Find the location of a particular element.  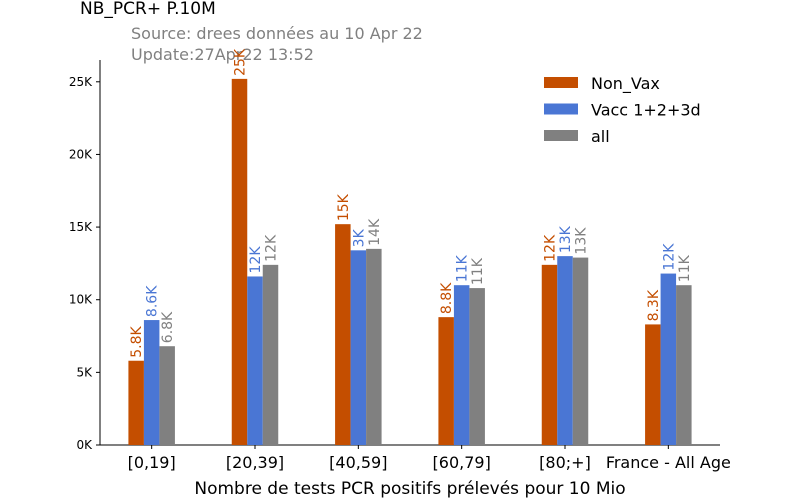

legend-label: Non_Vax is located at coordinates (625, 84).